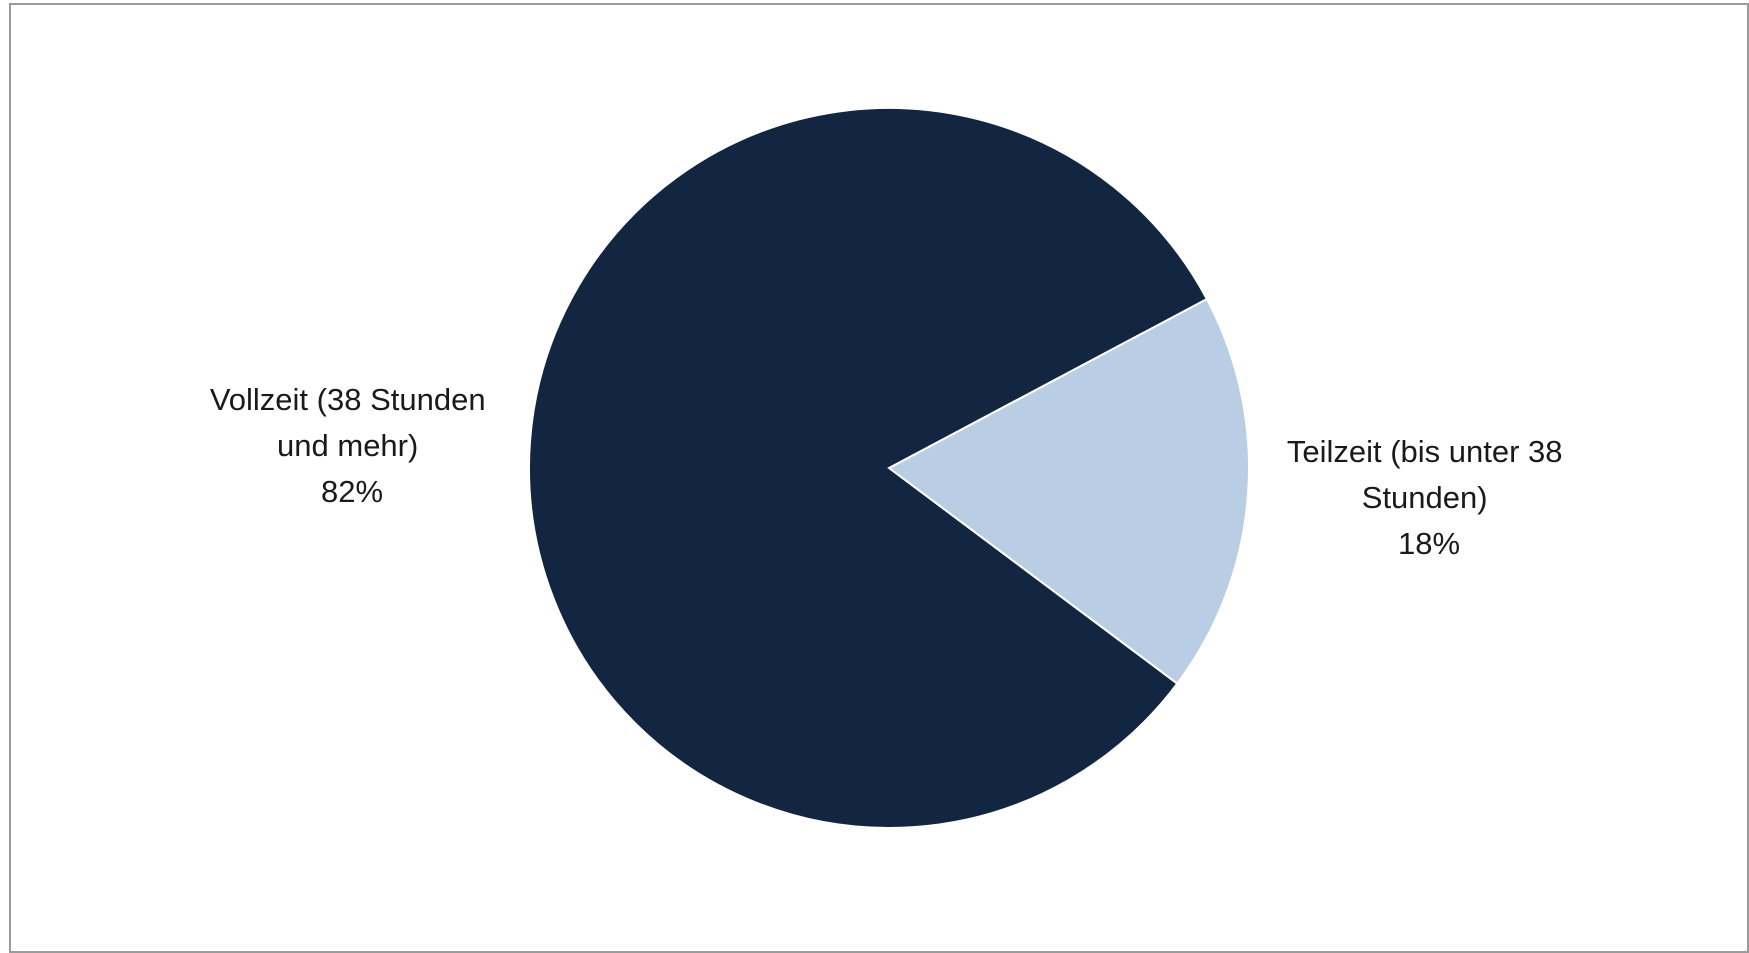 This screenshot has width=1749, height=953. Describe the element at coordinates (1425, 497) in the screenshot. I see `slice-label-teilzeit-line-2: Stunden)` at that location.